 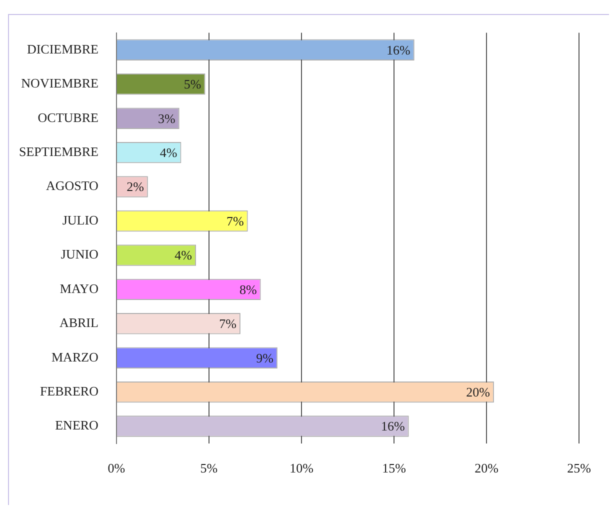 What do you see at coordinates (167, 118) in the screenshot?
I see `data-label: 3%` at bounding box center [167, 118].